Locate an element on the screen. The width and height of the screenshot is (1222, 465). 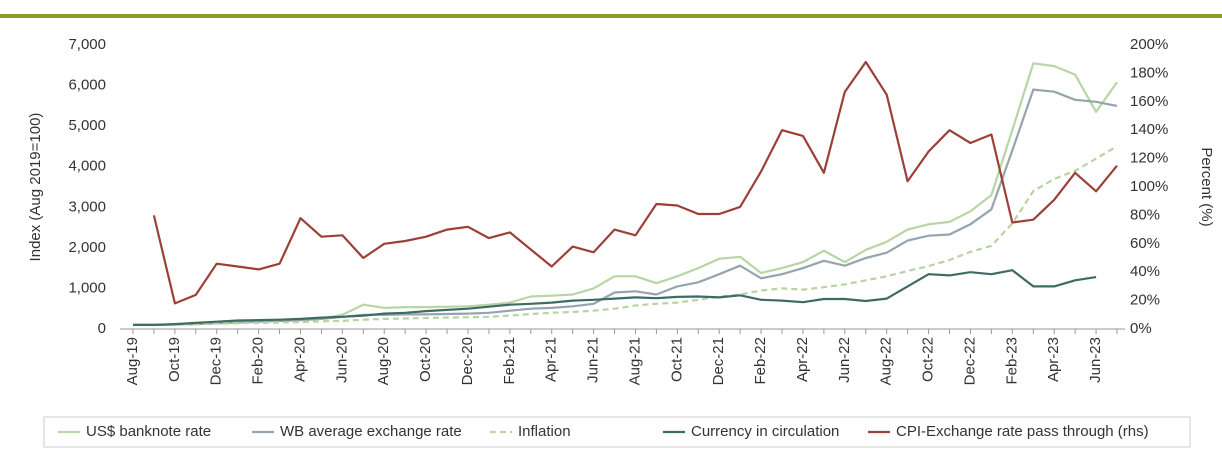
y2-tick-label: 60% is located at coordinates (1145, 243).